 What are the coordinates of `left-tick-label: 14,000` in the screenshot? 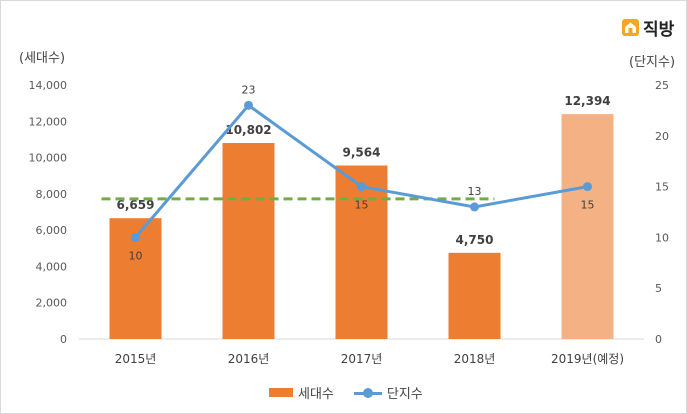 It's located at (48, 85).